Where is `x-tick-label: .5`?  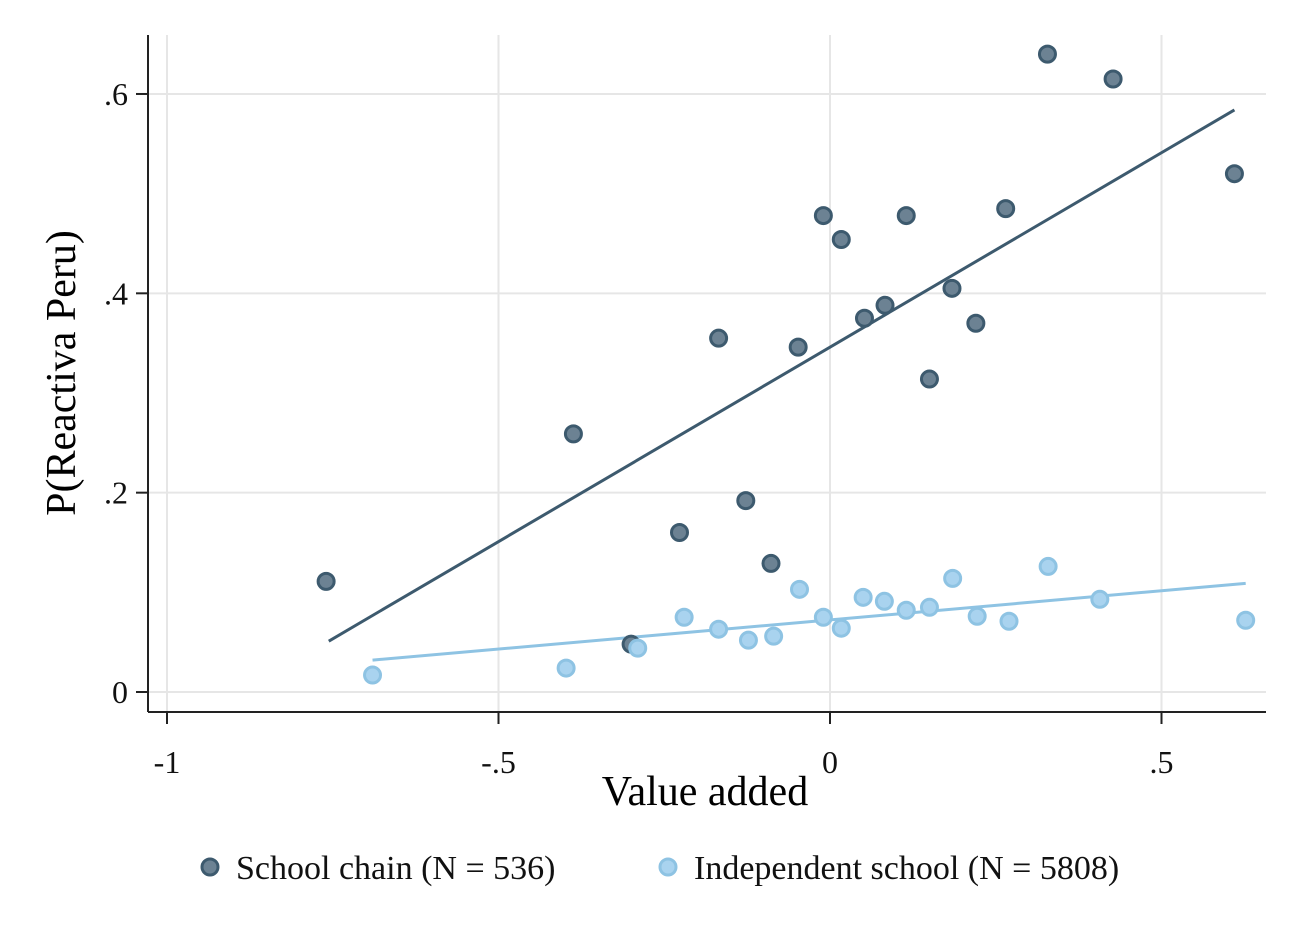 x-tick-label: .5 is located at coordinates (1162, 762).